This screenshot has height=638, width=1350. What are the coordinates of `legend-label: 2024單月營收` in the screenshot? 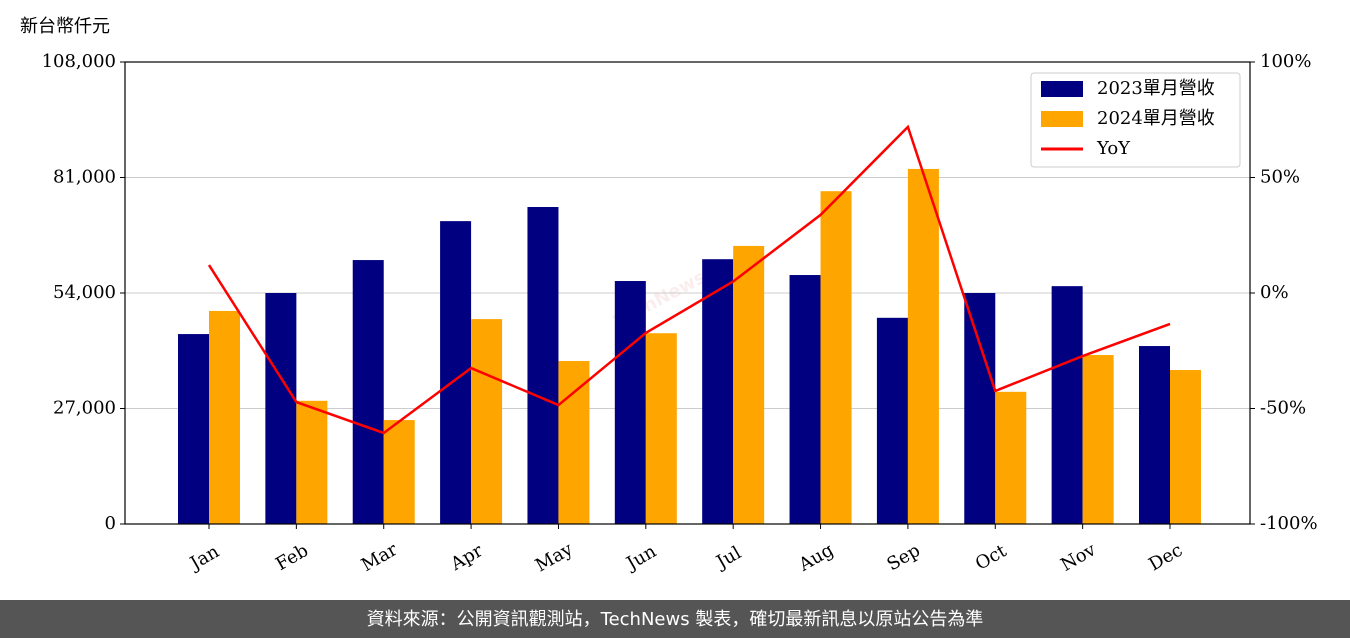 It's located at (1156, 118).